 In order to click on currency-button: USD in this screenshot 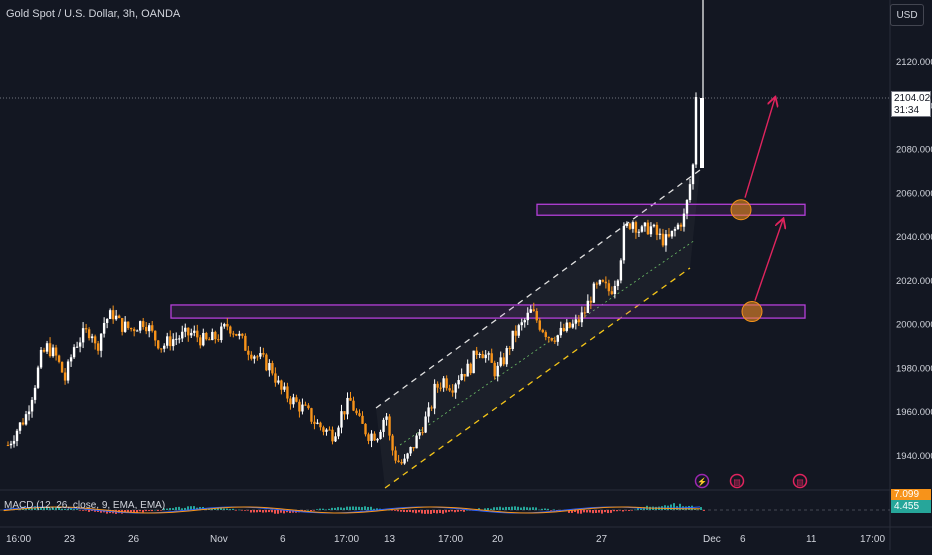, I will do `click(907, 15)`.